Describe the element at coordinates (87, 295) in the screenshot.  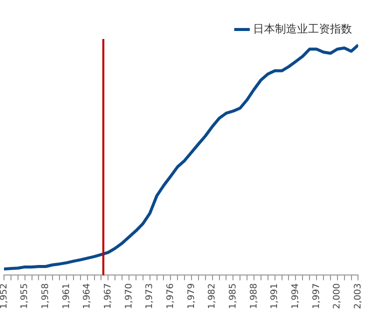
I see `x-tick-label: 1,964` at that location.